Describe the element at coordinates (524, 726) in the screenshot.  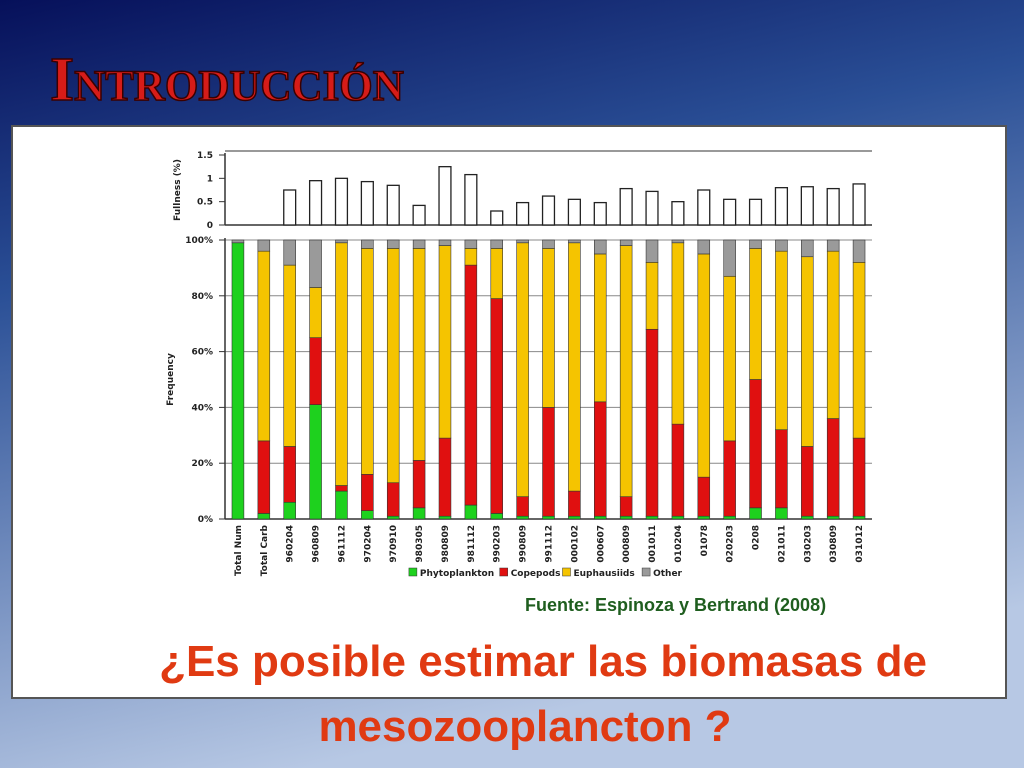
I see `question-line: mesozooplancton ?` at that location.